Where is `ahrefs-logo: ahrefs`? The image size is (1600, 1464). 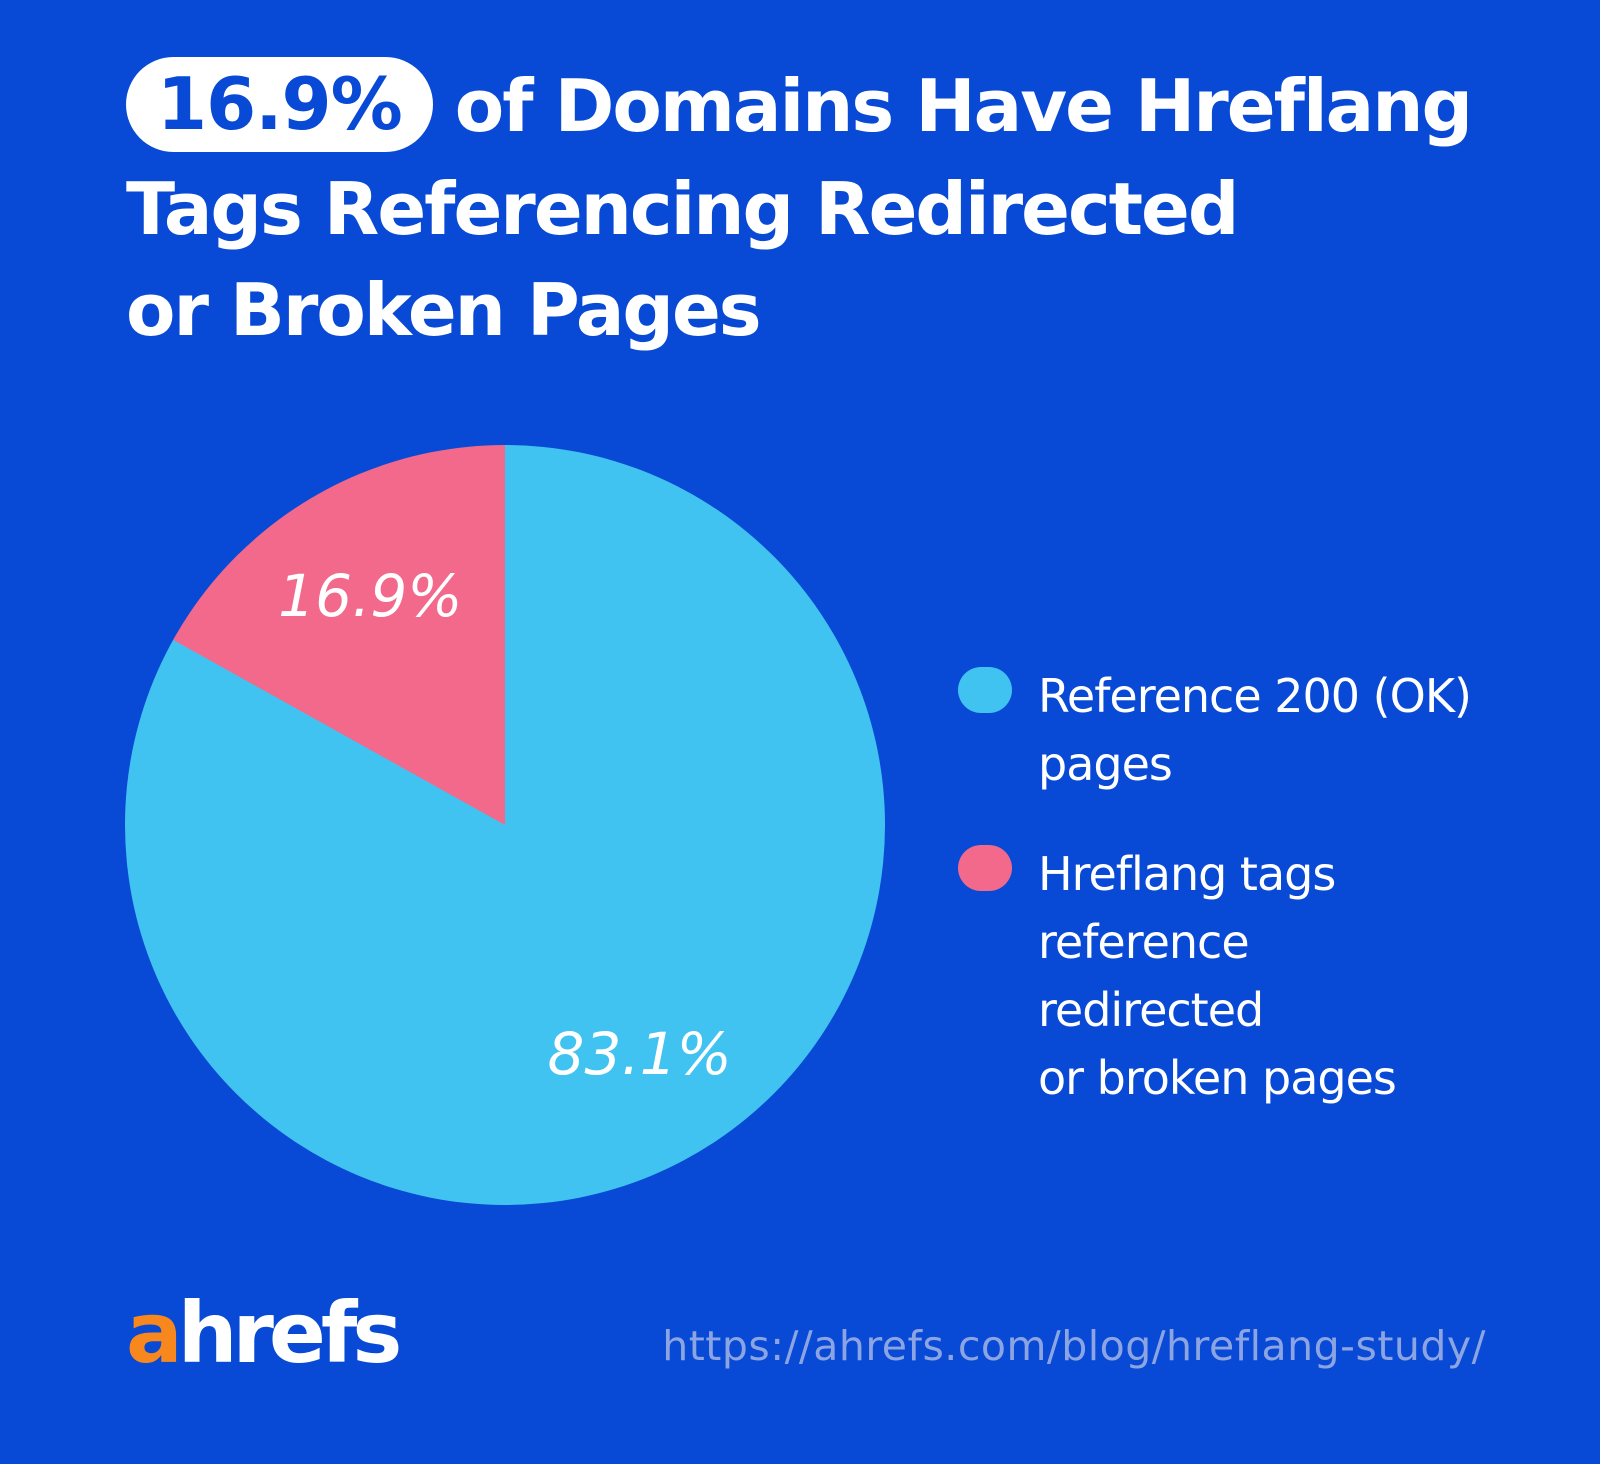
ahrefs-logo: ahrefs is located at coordinates (264, 1333).